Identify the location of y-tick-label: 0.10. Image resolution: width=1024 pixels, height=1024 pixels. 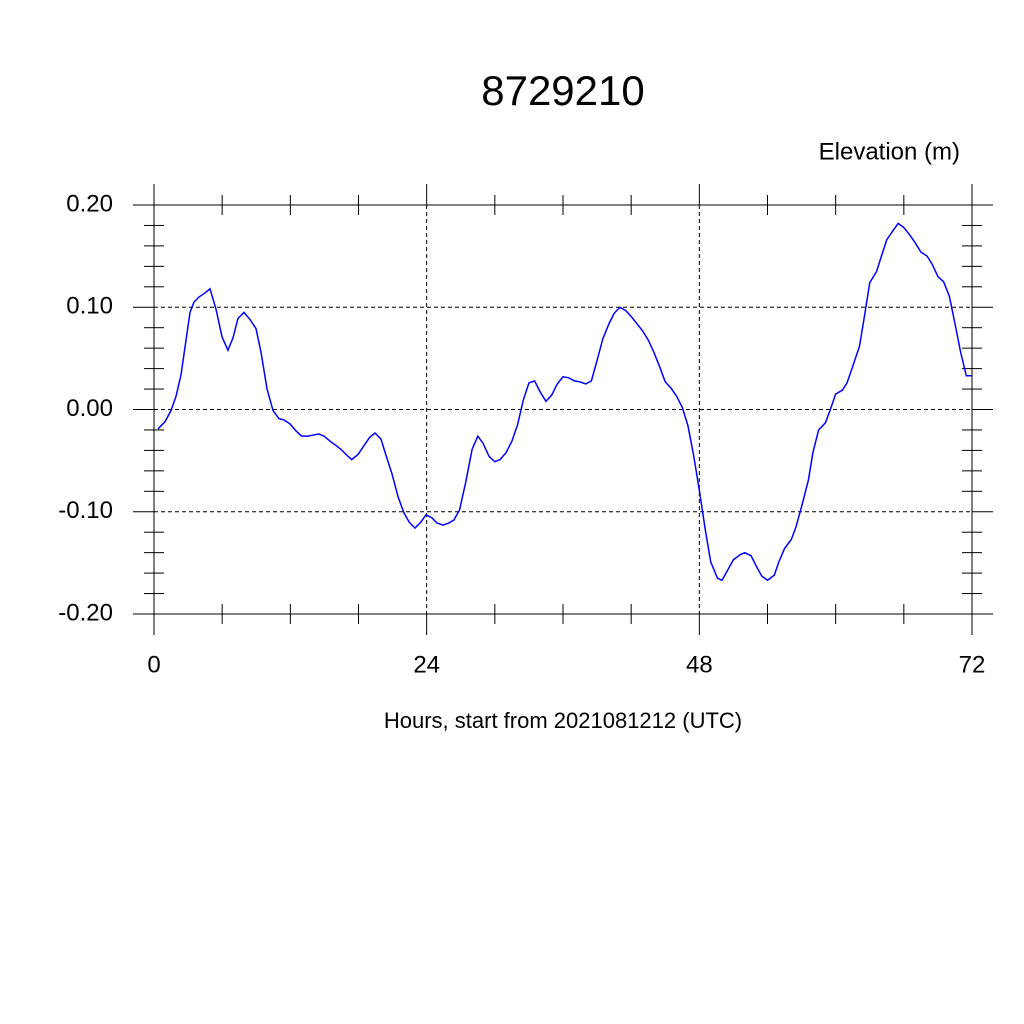
(89, 306).